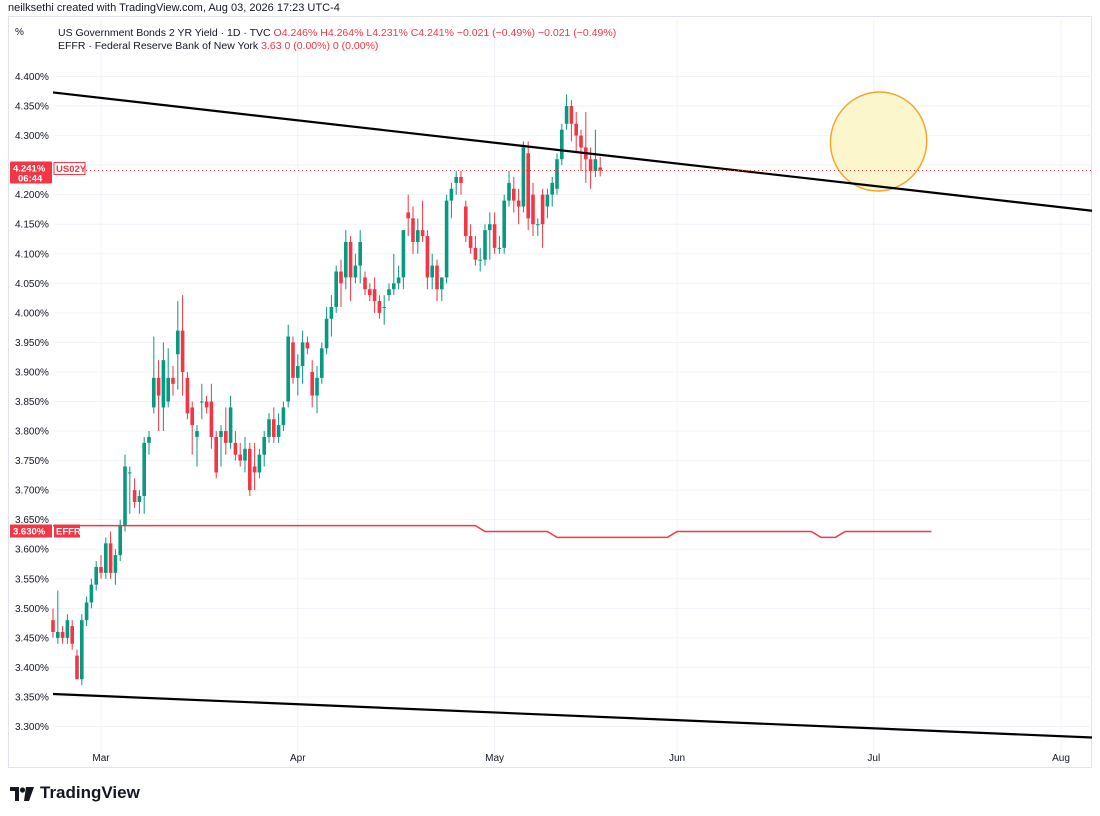  What do you see at coordinates (32, 609) in the screenshot?
I see `y-tick-label: 3.500%` at bounding box center [32, 609].